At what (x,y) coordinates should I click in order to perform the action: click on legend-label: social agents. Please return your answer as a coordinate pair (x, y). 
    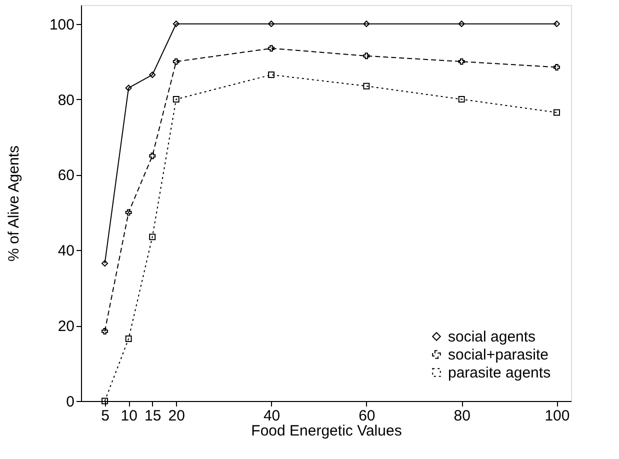
    Looking at the image, I should click on (492, 337).